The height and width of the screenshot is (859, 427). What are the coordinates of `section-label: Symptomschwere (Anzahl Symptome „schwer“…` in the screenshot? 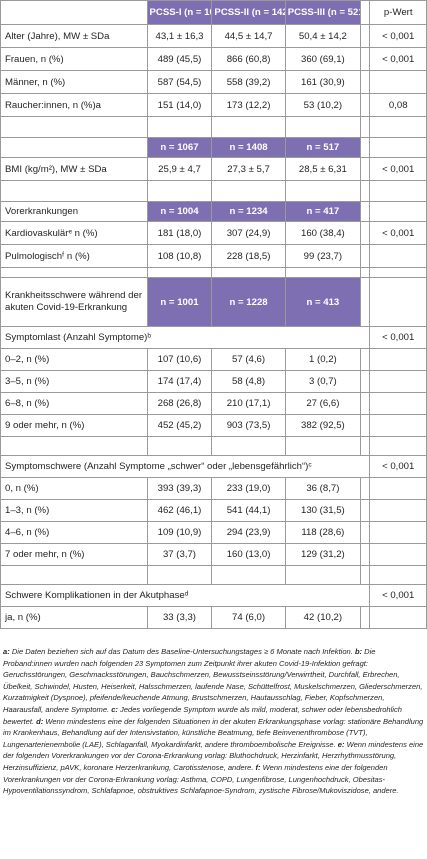 It's located at (185, 466).